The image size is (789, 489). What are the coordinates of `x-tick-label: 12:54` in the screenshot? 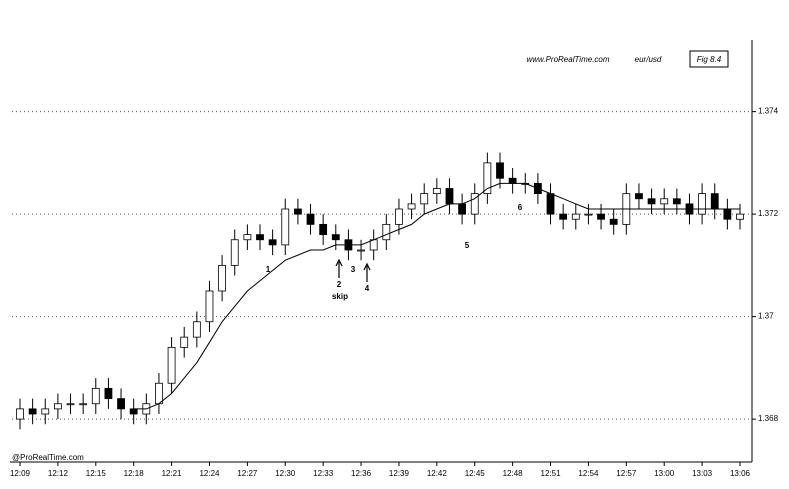 It's located at (588, 473).